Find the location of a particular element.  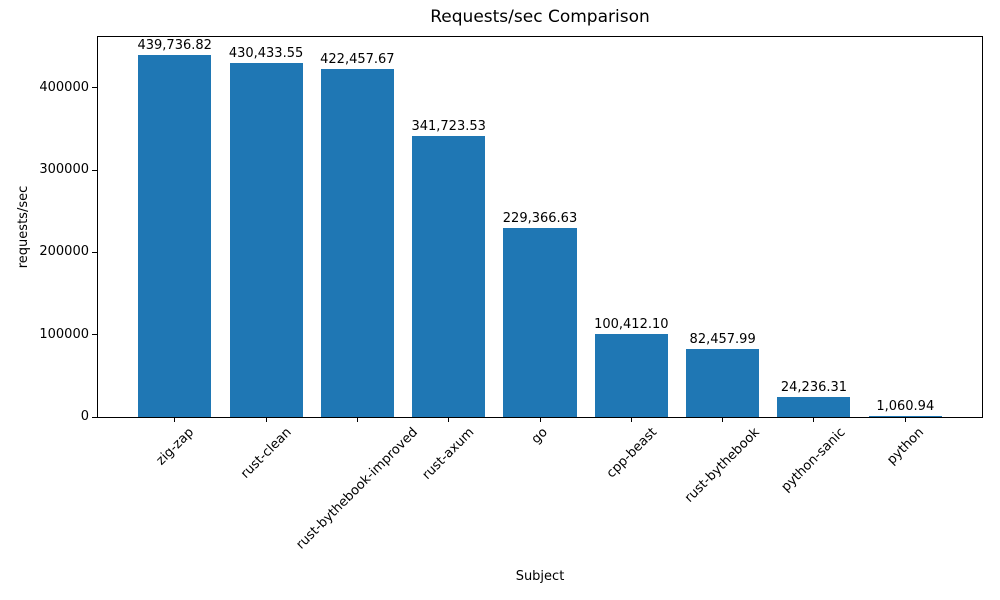

y-tick-label: 300000 is located at coordinates (64, 170).